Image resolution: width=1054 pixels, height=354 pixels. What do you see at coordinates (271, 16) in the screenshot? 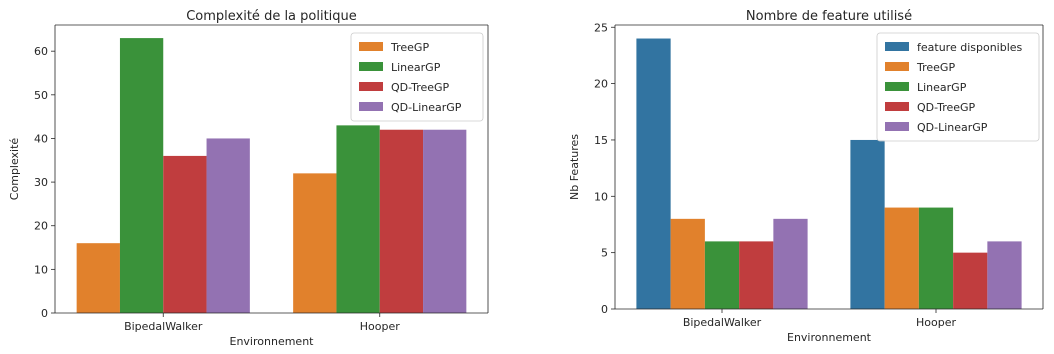
I see `chart-title: Complexité de la politique` at bounding box center [271, 16].